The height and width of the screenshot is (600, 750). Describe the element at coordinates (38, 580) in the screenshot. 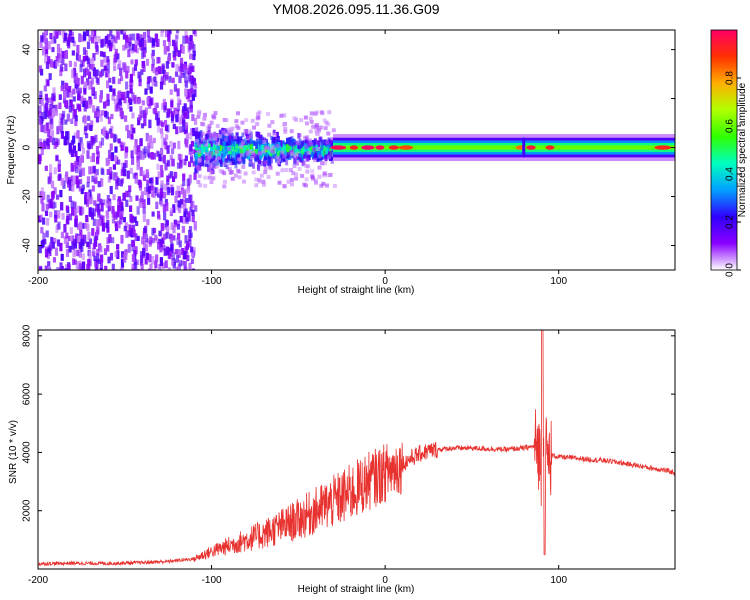

I see `x-tick-label: -200` at that location.